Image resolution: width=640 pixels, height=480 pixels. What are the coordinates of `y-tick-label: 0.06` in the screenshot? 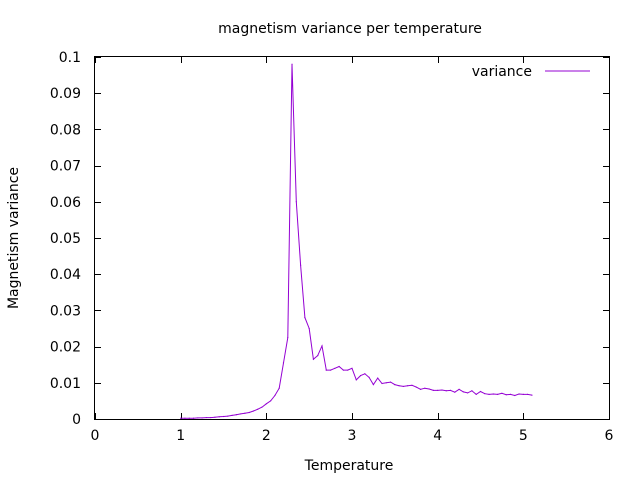 It's located at (65, 203).